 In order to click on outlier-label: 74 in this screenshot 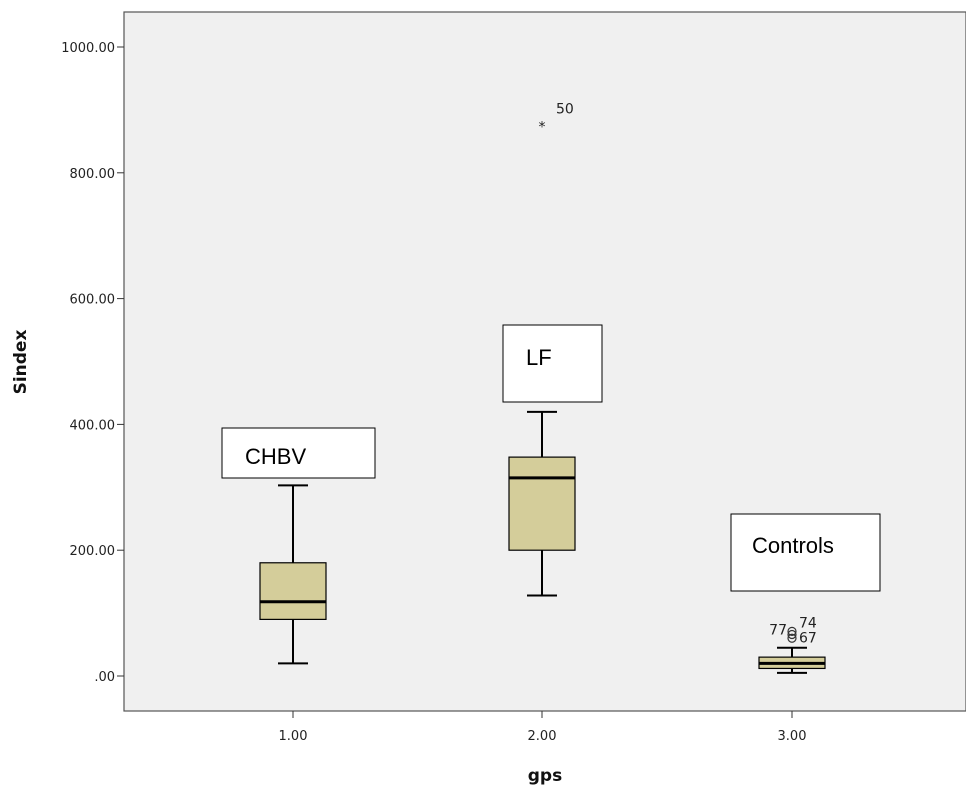, I will do `click(808, 623)`.